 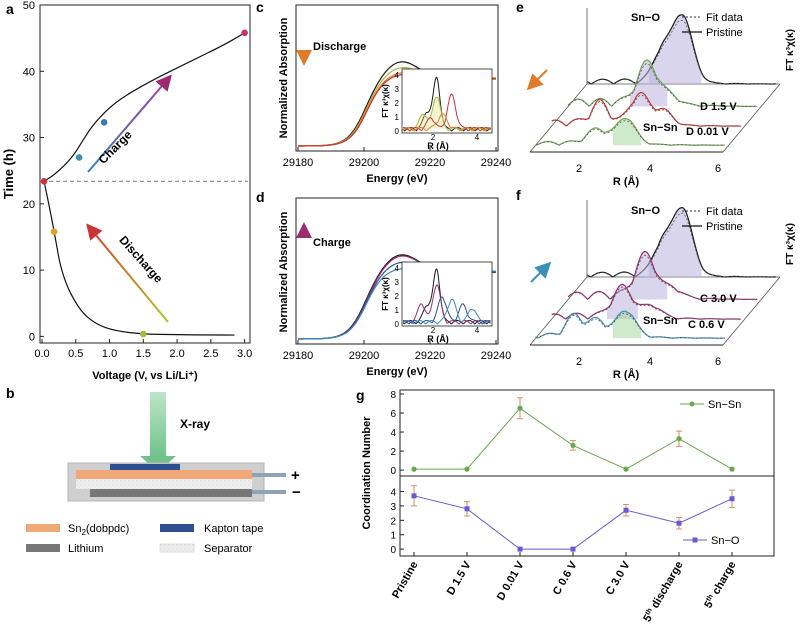 I want to click on y-axis-label-c: Normalized Absorption, so click(x=284, y=77).